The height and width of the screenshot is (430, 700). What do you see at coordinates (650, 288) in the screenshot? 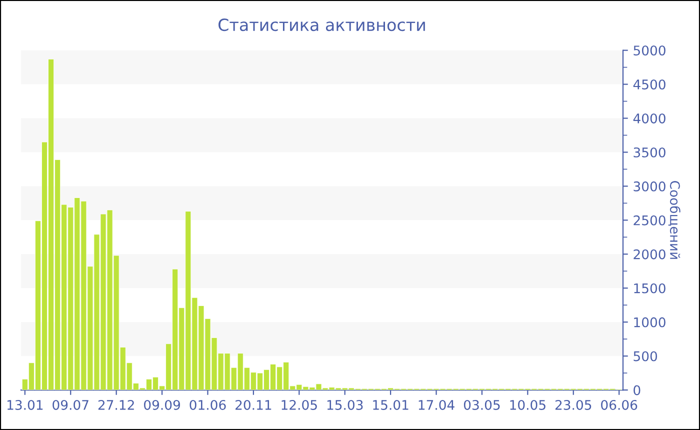
I see `y-tick-label: 1500` at bounding box center [650, 288].